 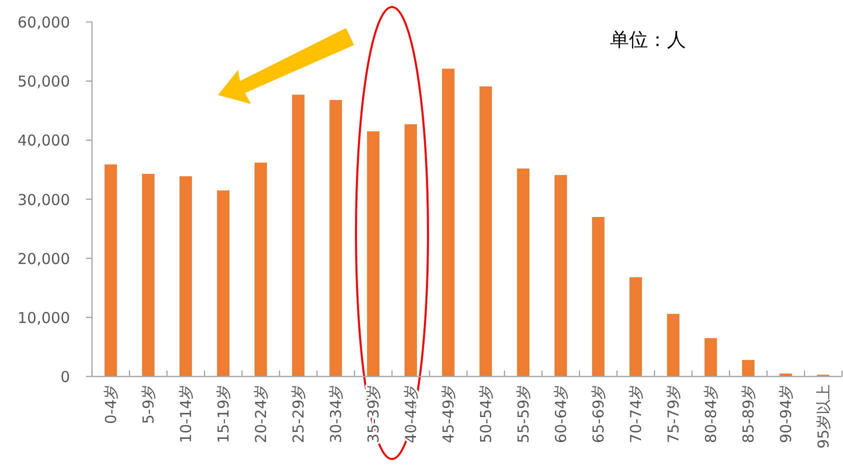 What do you see at coordinates (44, 23) in the screenshot?
I see `y-tick-label: 60,000` at bounding box center [44, 23].